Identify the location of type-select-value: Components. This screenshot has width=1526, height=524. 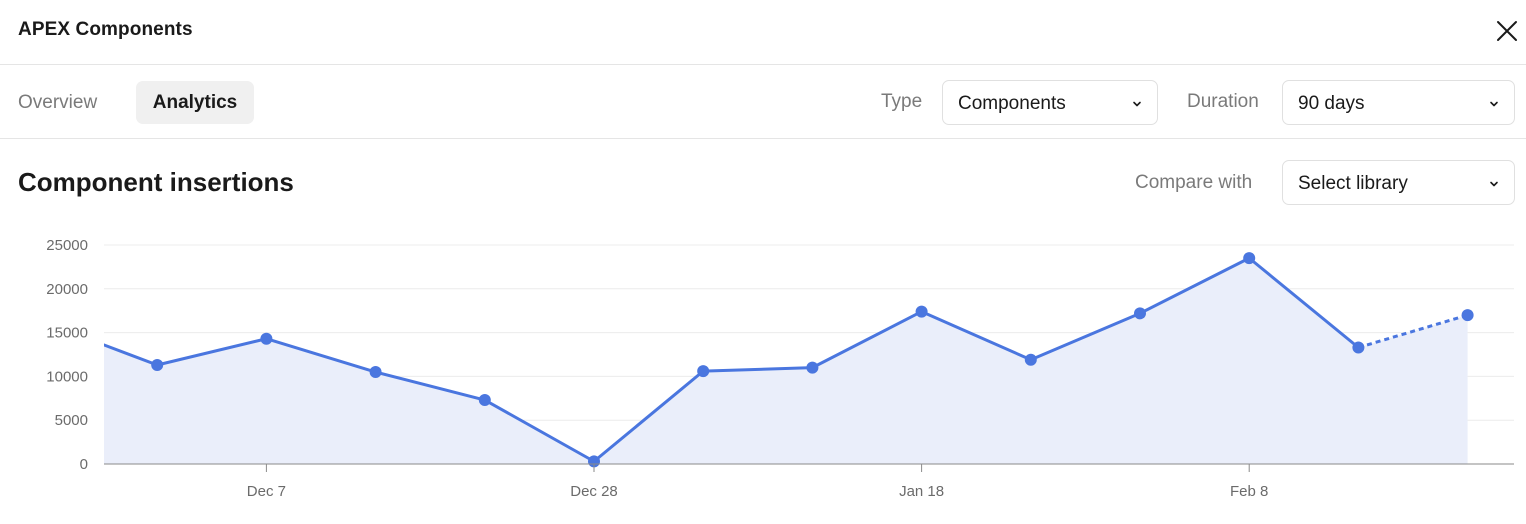
(1012, 103).